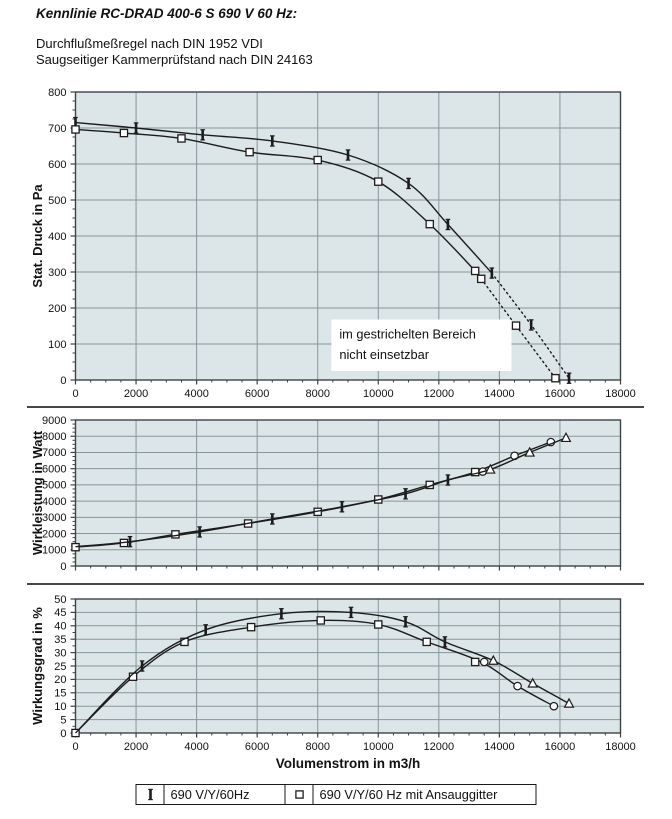  I want to click on svg-text: 30, so click(60, 653).